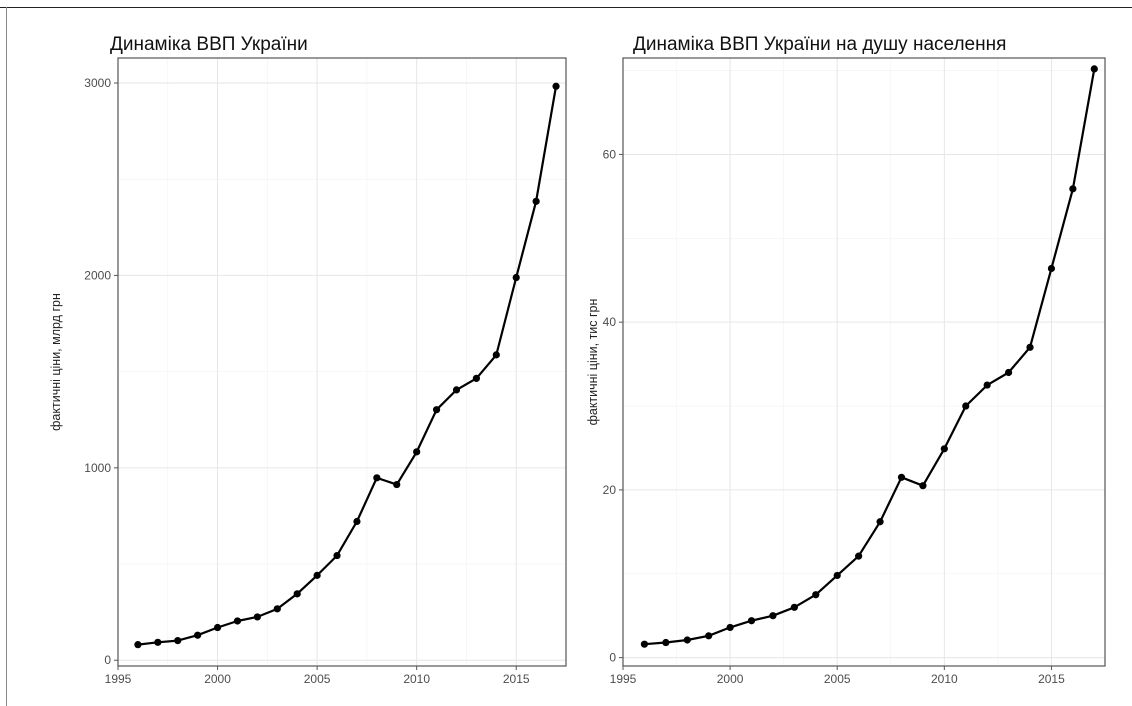  What do you see at coordinates (566, 7) in the screenshot?
I see `image-top-border` at bounding box center [566, 7].